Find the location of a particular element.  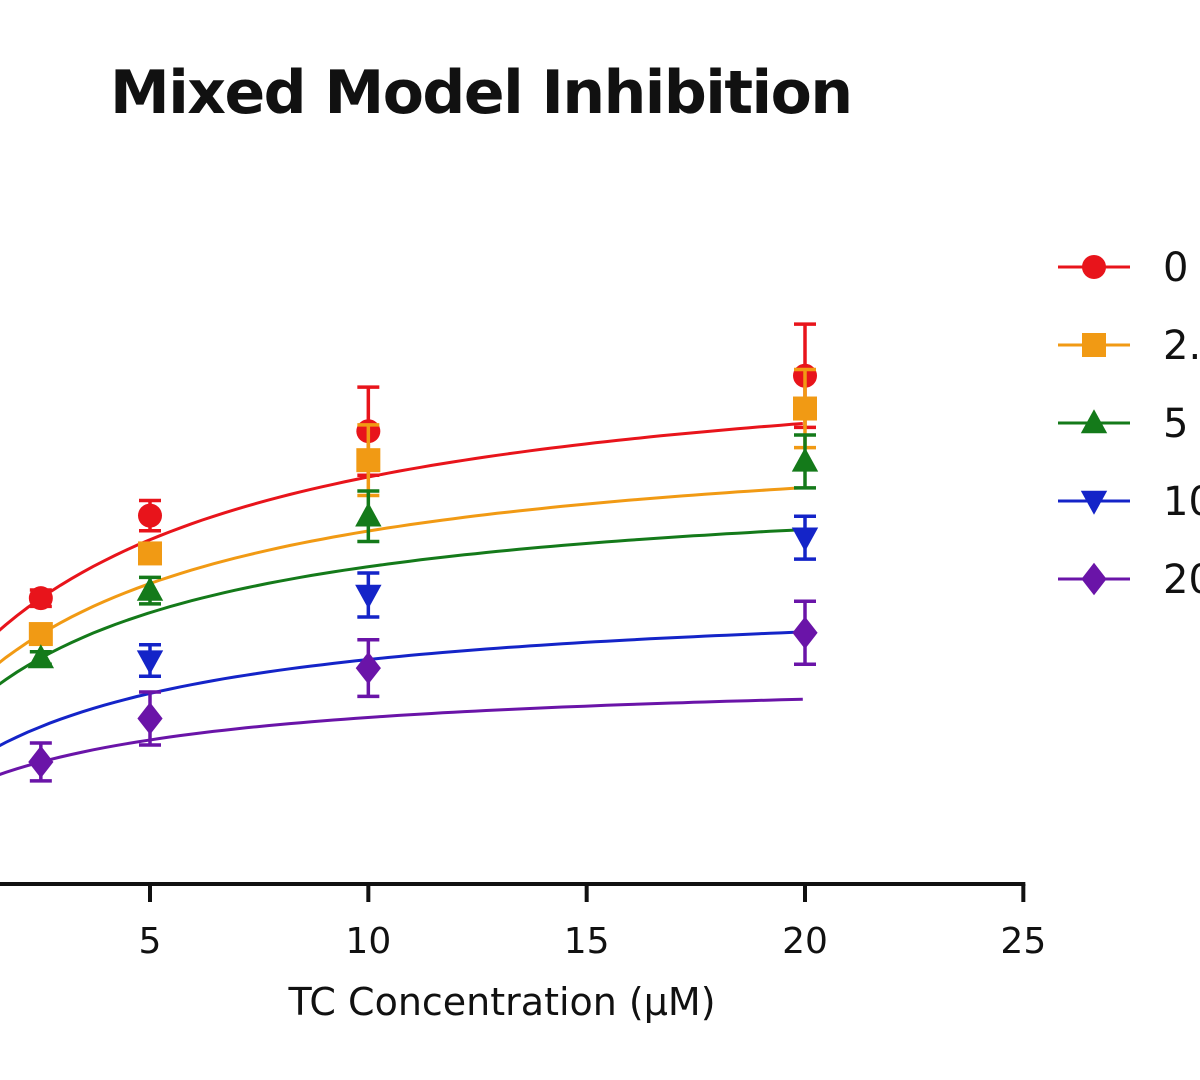

x-tick-label: 25 is located at coordinates (1023, 941).